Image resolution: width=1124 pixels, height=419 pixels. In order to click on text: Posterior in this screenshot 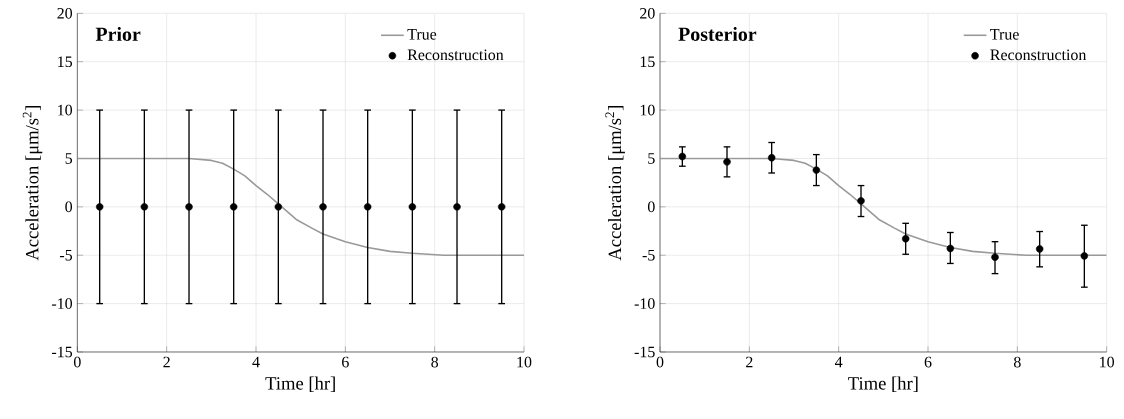, I will do `click(717, 34)`.